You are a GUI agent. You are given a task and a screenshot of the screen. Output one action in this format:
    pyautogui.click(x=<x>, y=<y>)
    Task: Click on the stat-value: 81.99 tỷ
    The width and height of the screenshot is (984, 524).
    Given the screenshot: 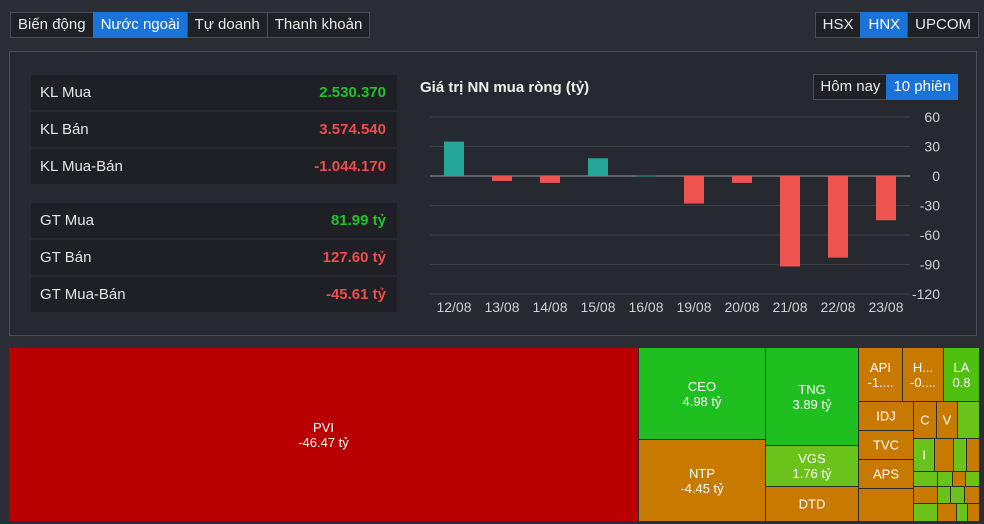 What is the action you would take?
    pyautogui.click(x=358, y=220)
    